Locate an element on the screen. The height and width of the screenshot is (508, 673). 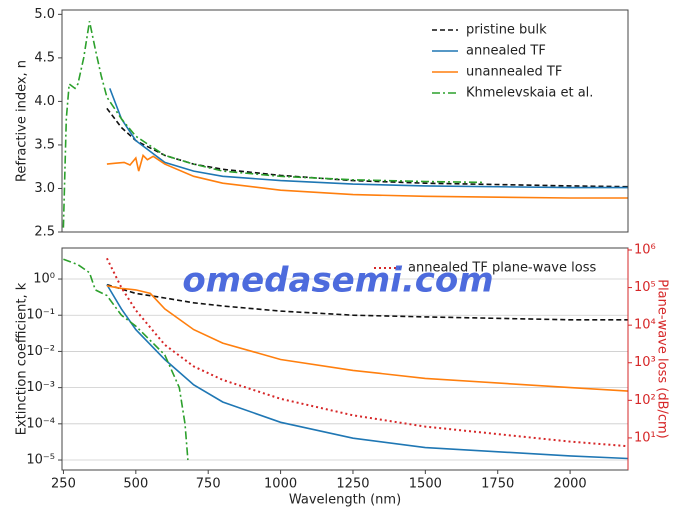
x-tick-label: 750 is located at coordinates (208, 484).